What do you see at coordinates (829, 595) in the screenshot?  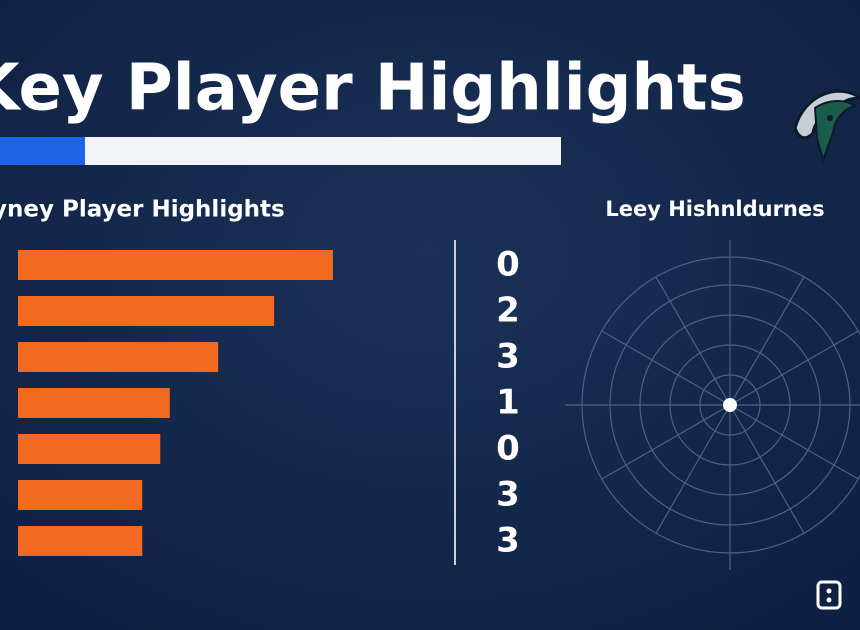 I see `watermark` at bounding box center [829, 595].